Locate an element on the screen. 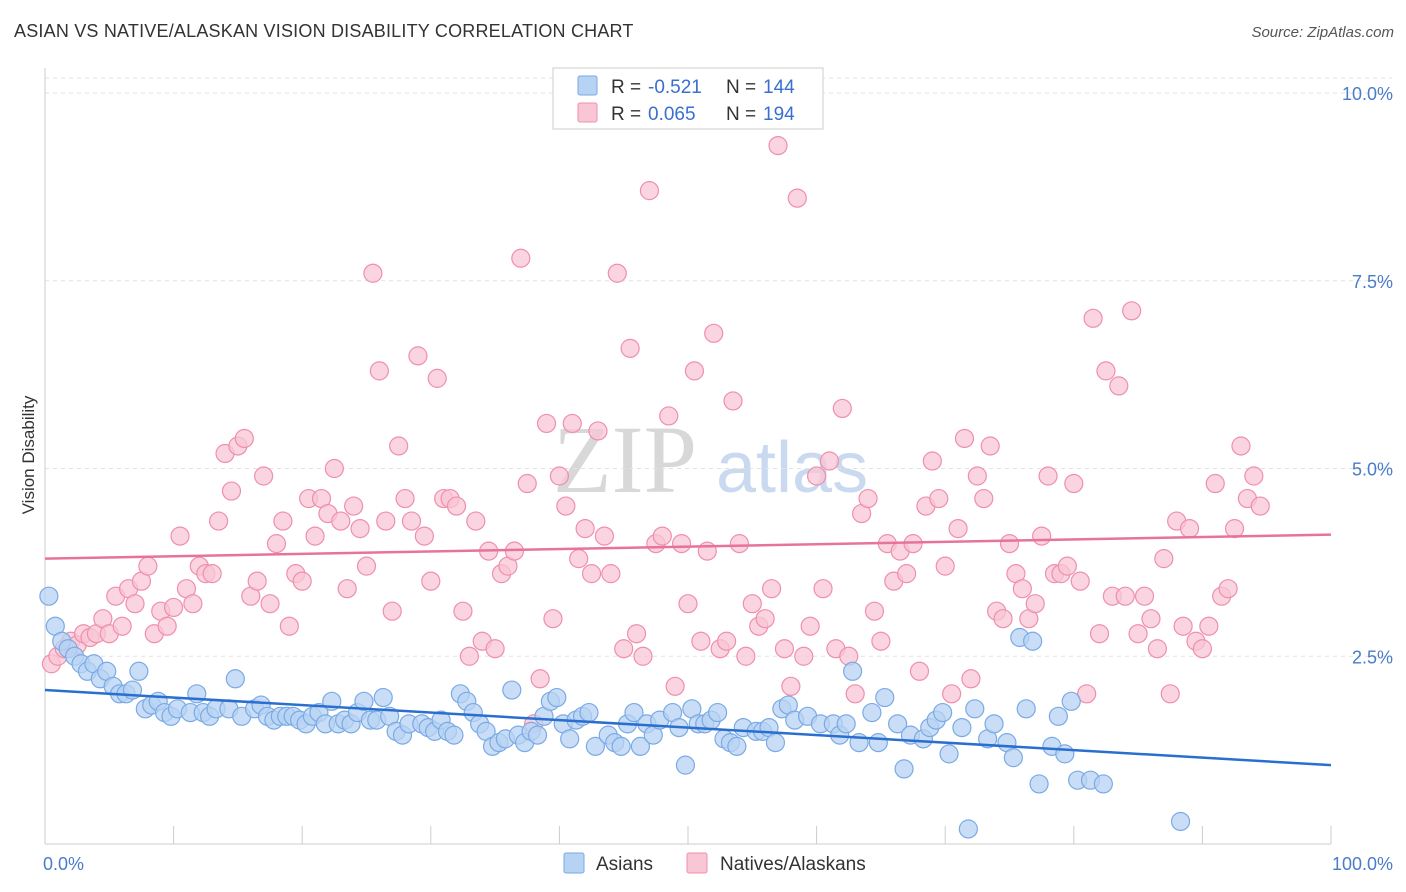  legend-box is located at coordinates (688, 98).